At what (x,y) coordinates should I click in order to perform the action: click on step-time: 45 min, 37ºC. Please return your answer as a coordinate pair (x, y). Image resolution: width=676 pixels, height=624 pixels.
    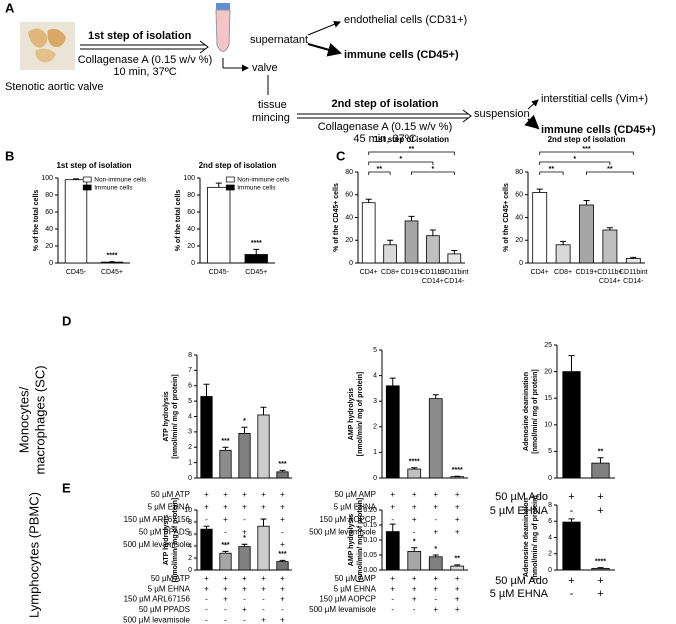
    Looking at the image, I should click on (384, 139).